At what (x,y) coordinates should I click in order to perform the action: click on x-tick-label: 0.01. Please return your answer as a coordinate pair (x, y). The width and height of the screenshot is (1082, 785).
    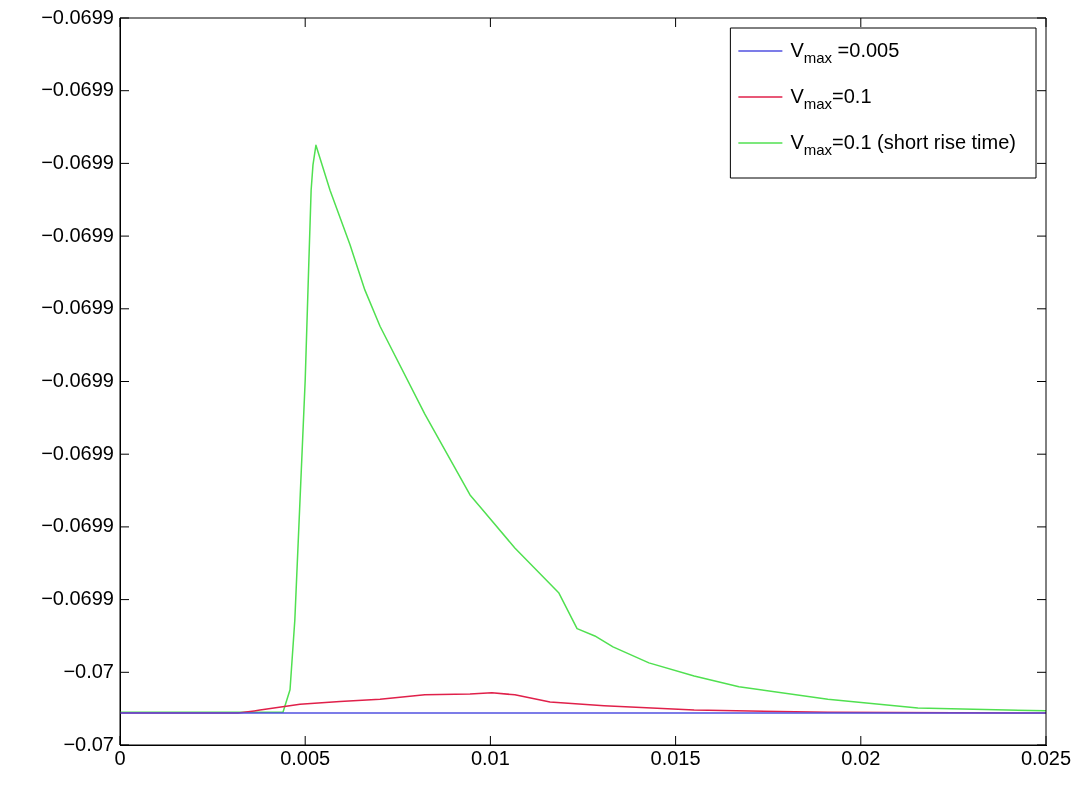
    Looking at the image, I should click on (490, 757).